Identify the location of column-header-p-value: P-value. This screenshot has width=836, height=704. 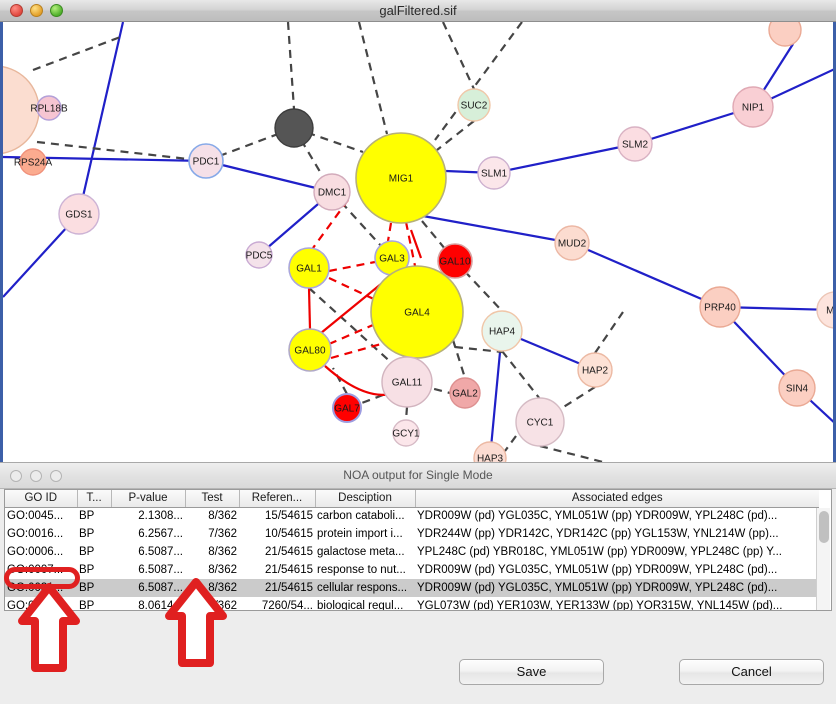
(148, 499).